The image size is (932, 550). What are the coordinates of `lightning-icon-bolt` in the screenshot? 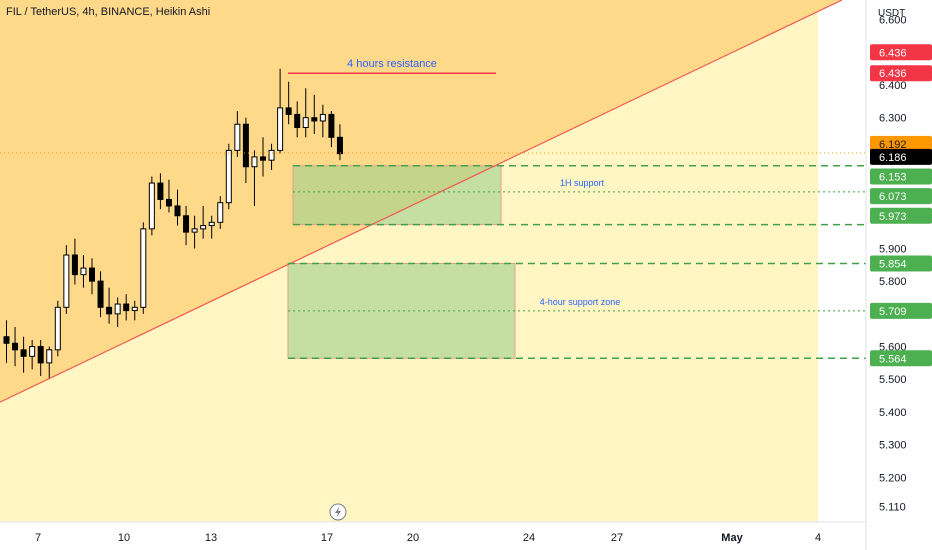 It's located at (338, 512).